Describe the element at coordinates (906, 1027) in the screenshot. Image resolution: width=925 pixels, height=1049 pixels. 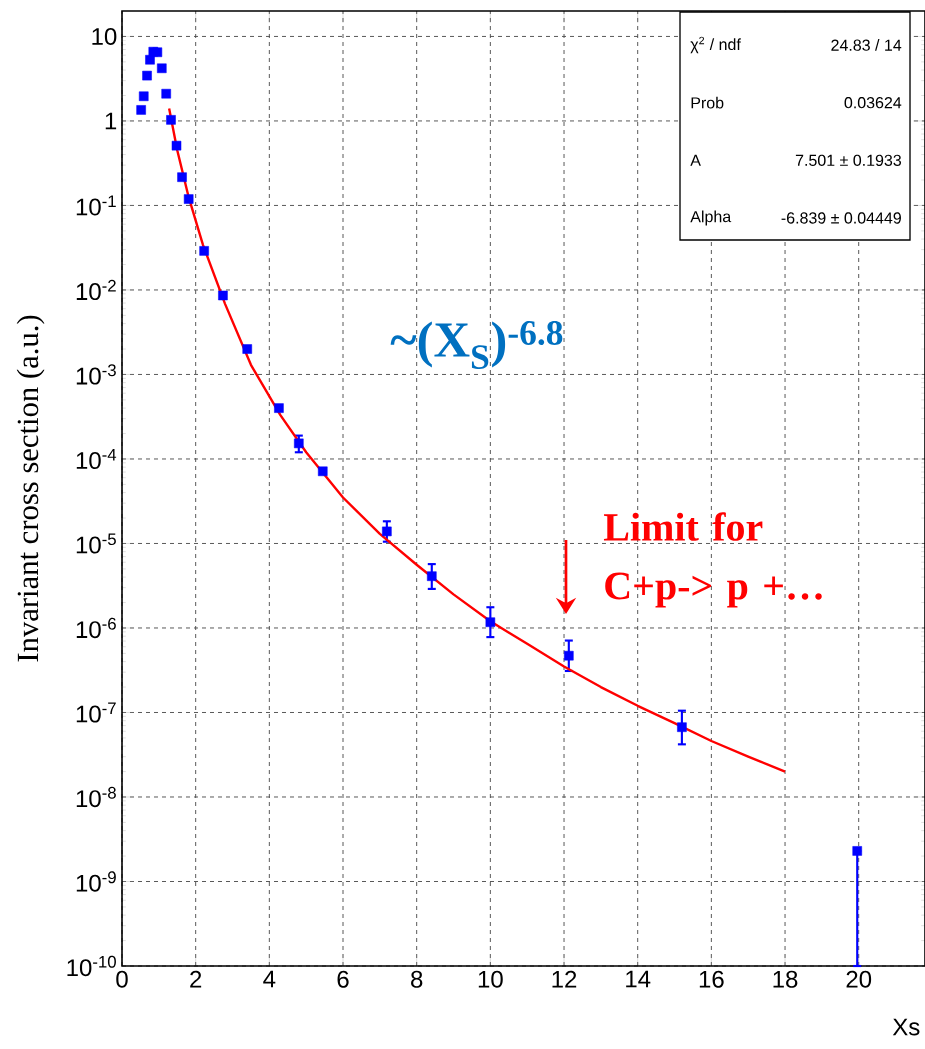
I see `x-axis-title: Xs` at that location.